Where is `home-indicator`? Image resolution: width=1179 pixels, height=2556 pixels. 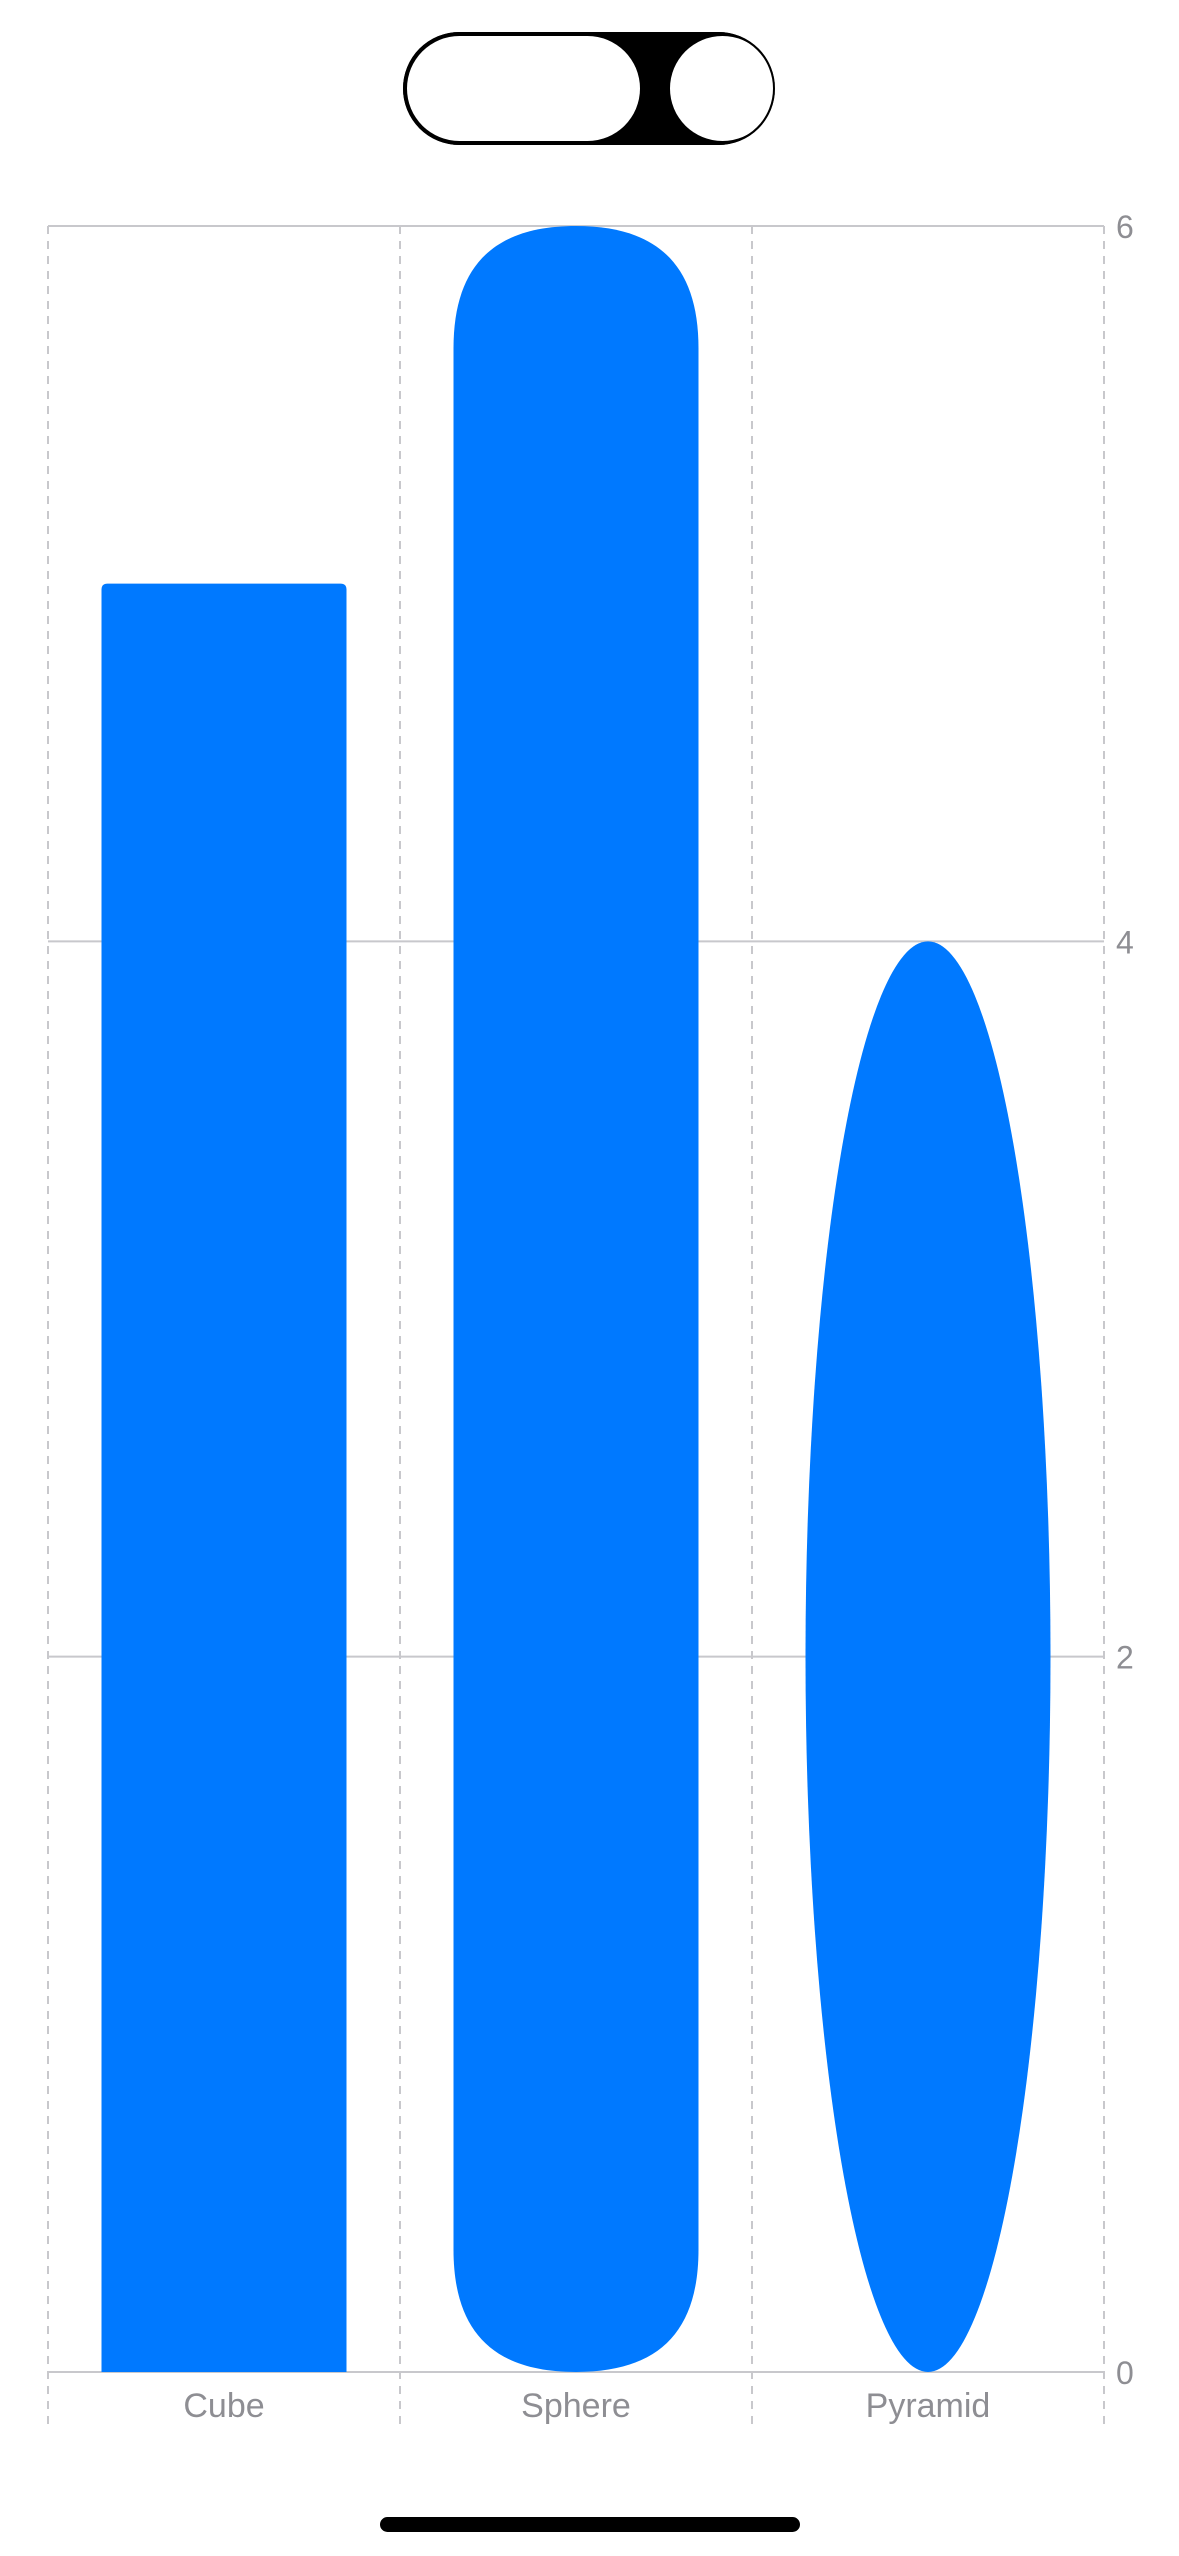
home-indicator is located at coordinates (590, 2524).